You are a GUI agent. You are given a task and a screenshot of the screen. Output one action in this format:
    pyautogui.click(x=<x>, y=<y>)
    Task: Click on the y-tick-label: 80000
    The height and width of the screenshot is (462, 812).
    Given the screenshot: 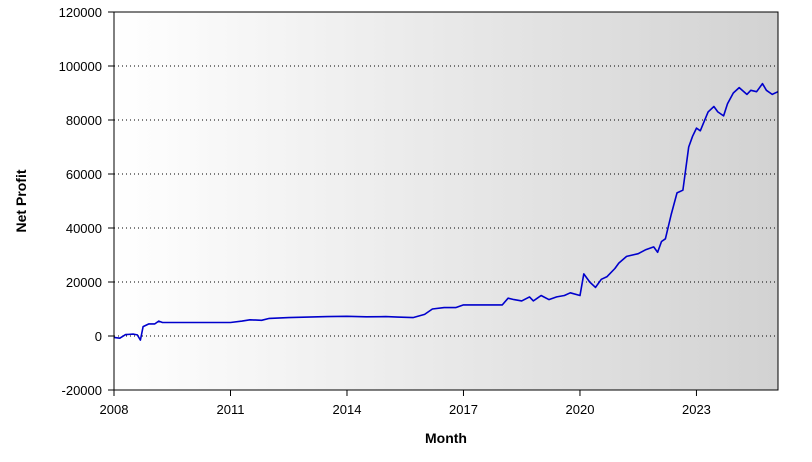 What is the action you would take?
    pyautogui.click(x=84, y=120)
    